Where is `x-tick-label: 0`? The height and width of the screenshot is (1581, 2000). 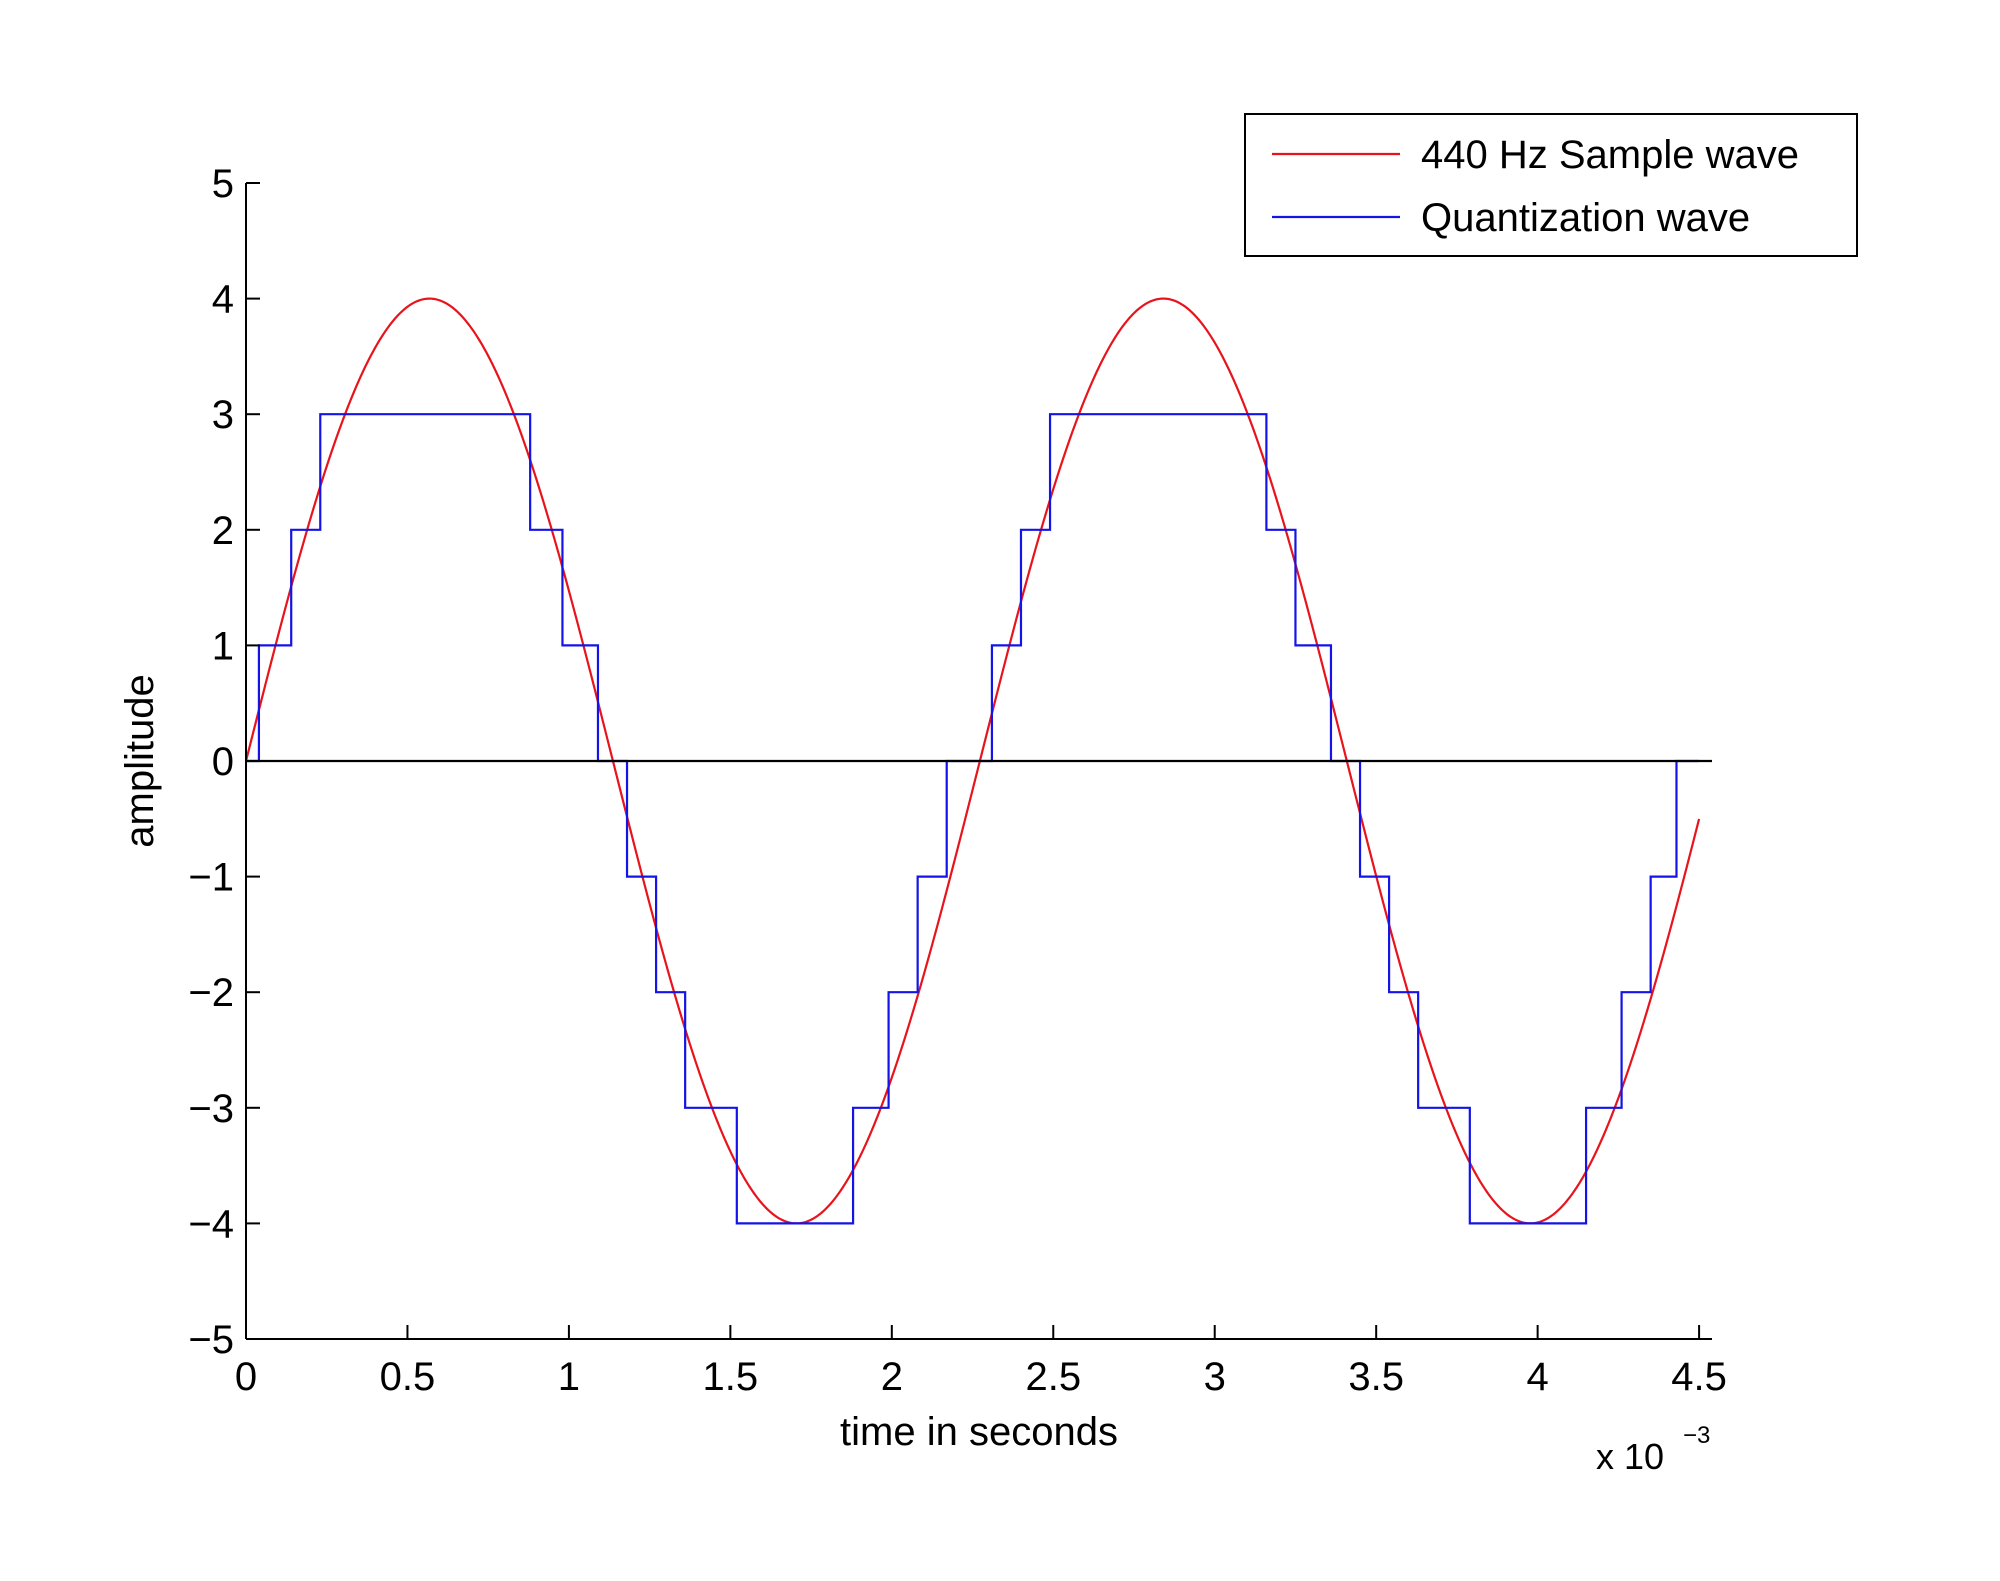 x-tick-label: 0 is located at coordinates (246, 1377).